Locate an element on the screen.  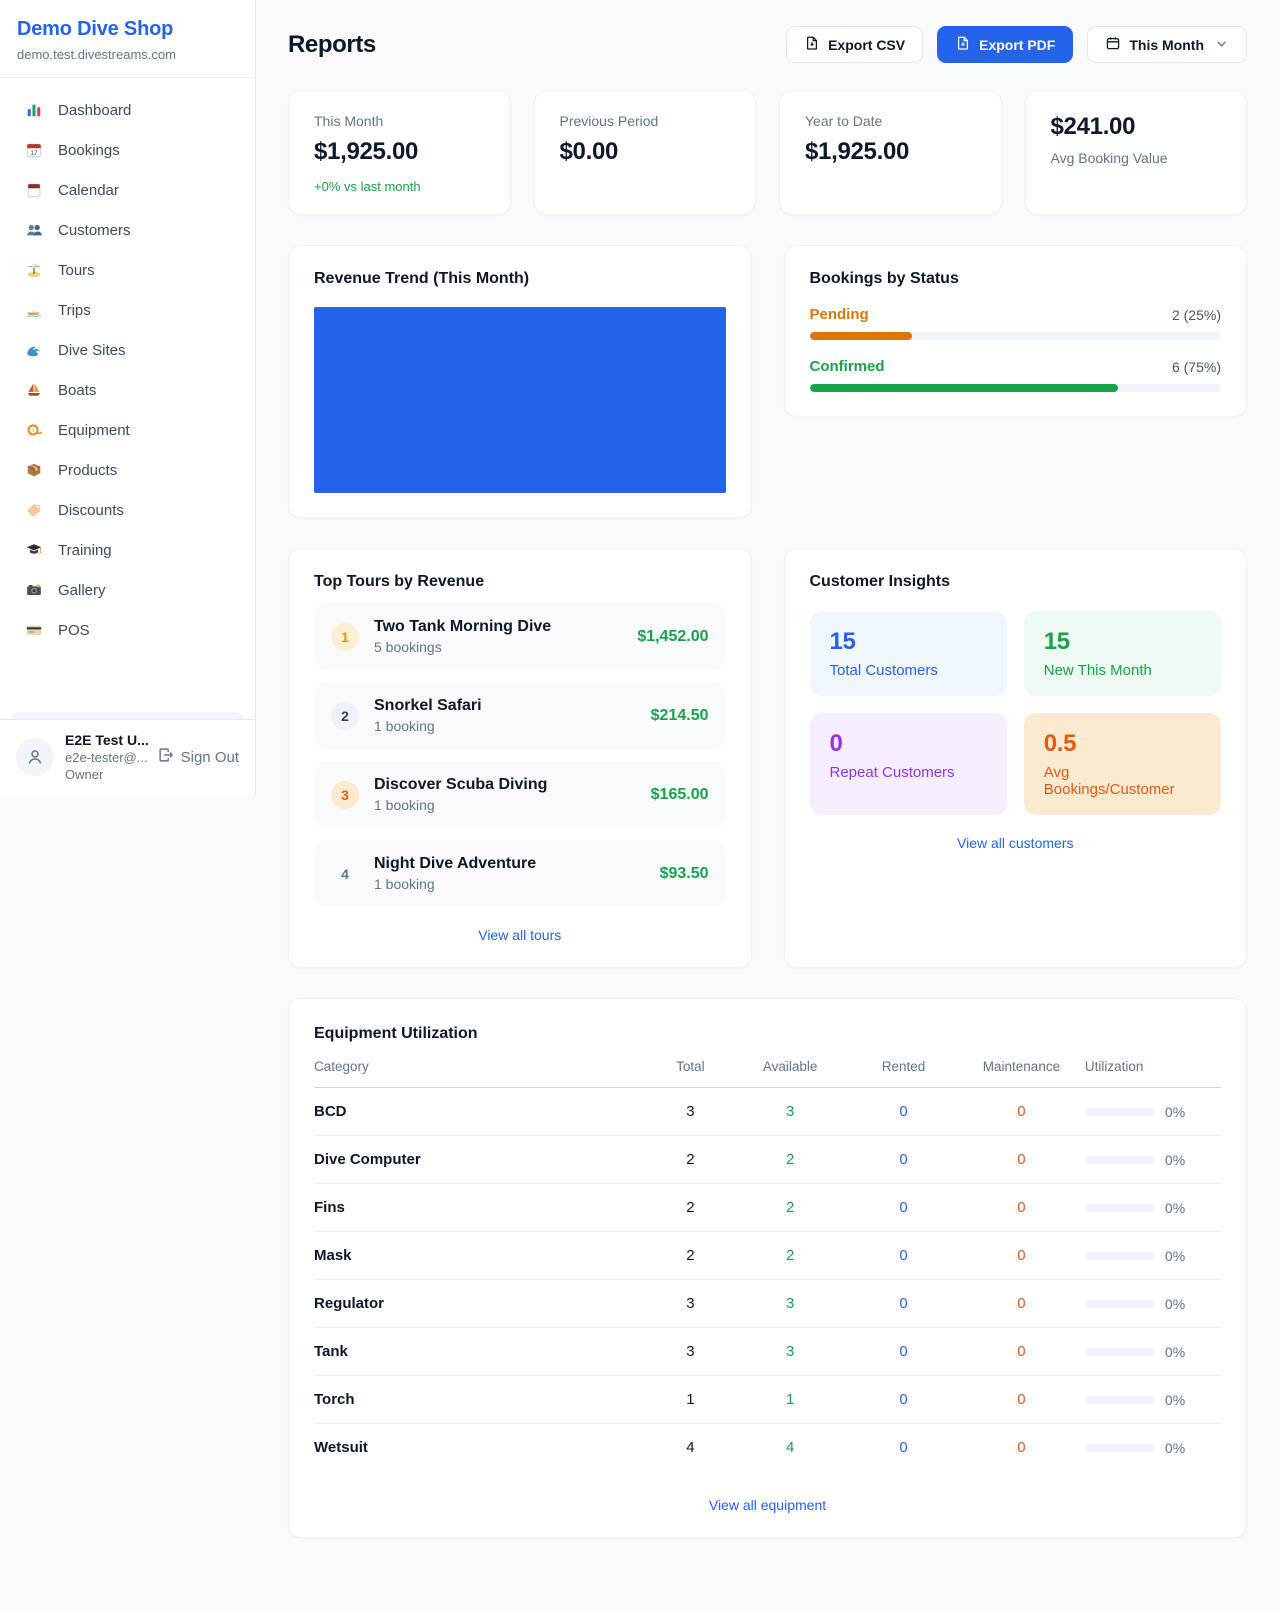
equipment-utilization-cell: 0% is located at coordinates (1152, 1207).